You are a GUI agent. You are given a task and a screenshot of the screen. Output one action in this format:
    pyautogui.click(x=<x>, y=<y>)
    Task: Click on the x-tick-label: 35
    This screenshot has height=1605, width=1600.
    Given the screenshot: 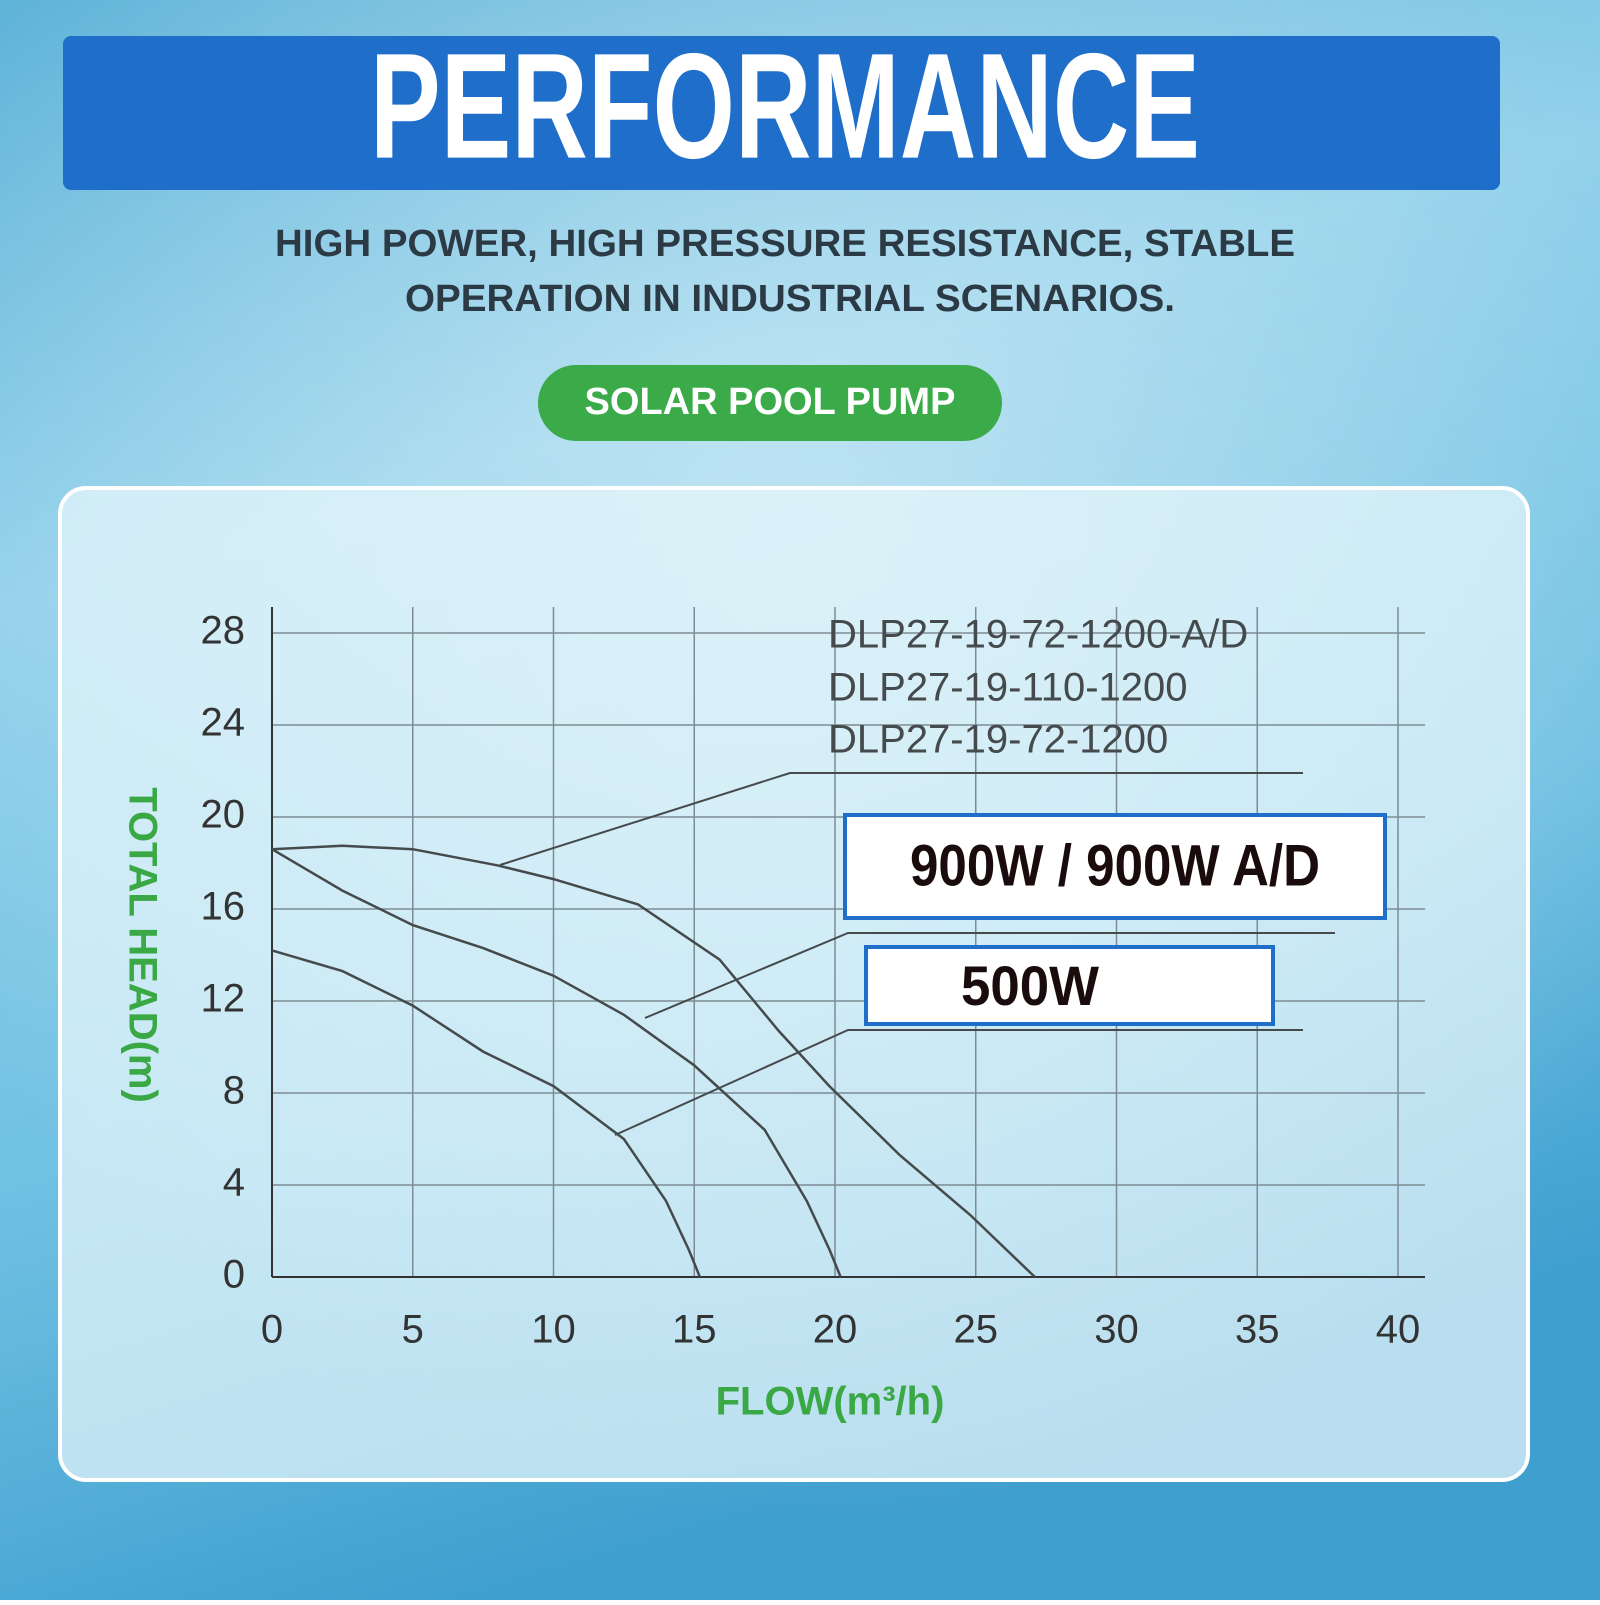 What is the action you would take?
    pyautogui.click(x=1257, y=1330)
    